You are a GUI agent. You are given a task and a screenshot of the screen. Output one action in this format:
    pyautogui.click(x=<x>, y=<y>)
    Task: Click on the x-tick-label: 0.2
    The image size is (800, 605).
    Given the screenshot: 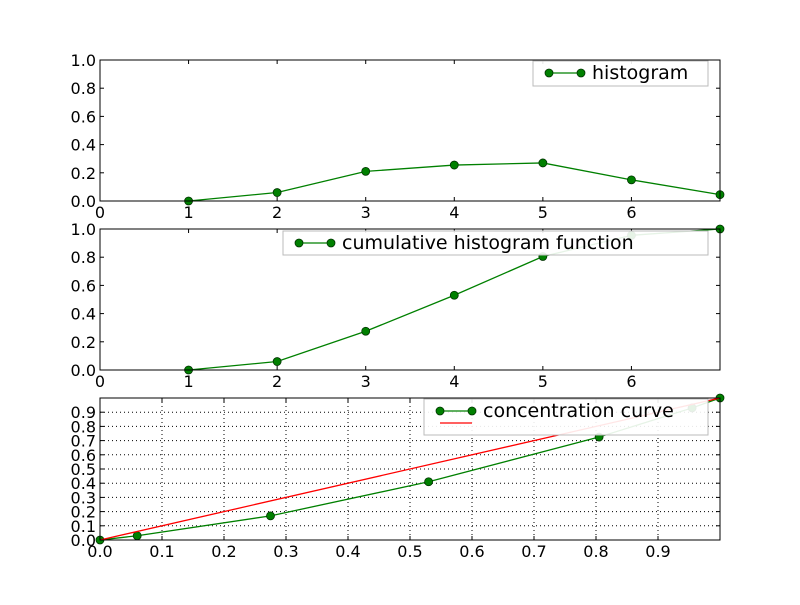 What is the action you would take?
    pyautogui.click(x=223, y=551)
    